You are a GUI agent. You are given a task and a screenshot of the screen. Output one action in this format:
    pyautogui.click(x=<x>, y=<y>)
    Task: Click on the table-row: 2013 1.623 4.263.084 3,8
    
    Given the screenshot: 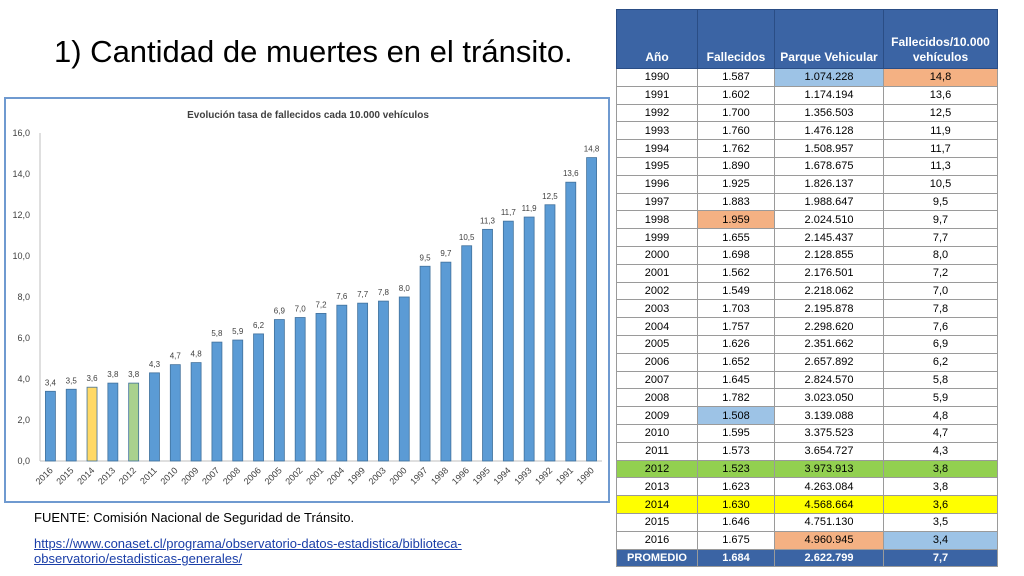 What is the action you would take?
    pyautogui.click(x=807, y=487)
    